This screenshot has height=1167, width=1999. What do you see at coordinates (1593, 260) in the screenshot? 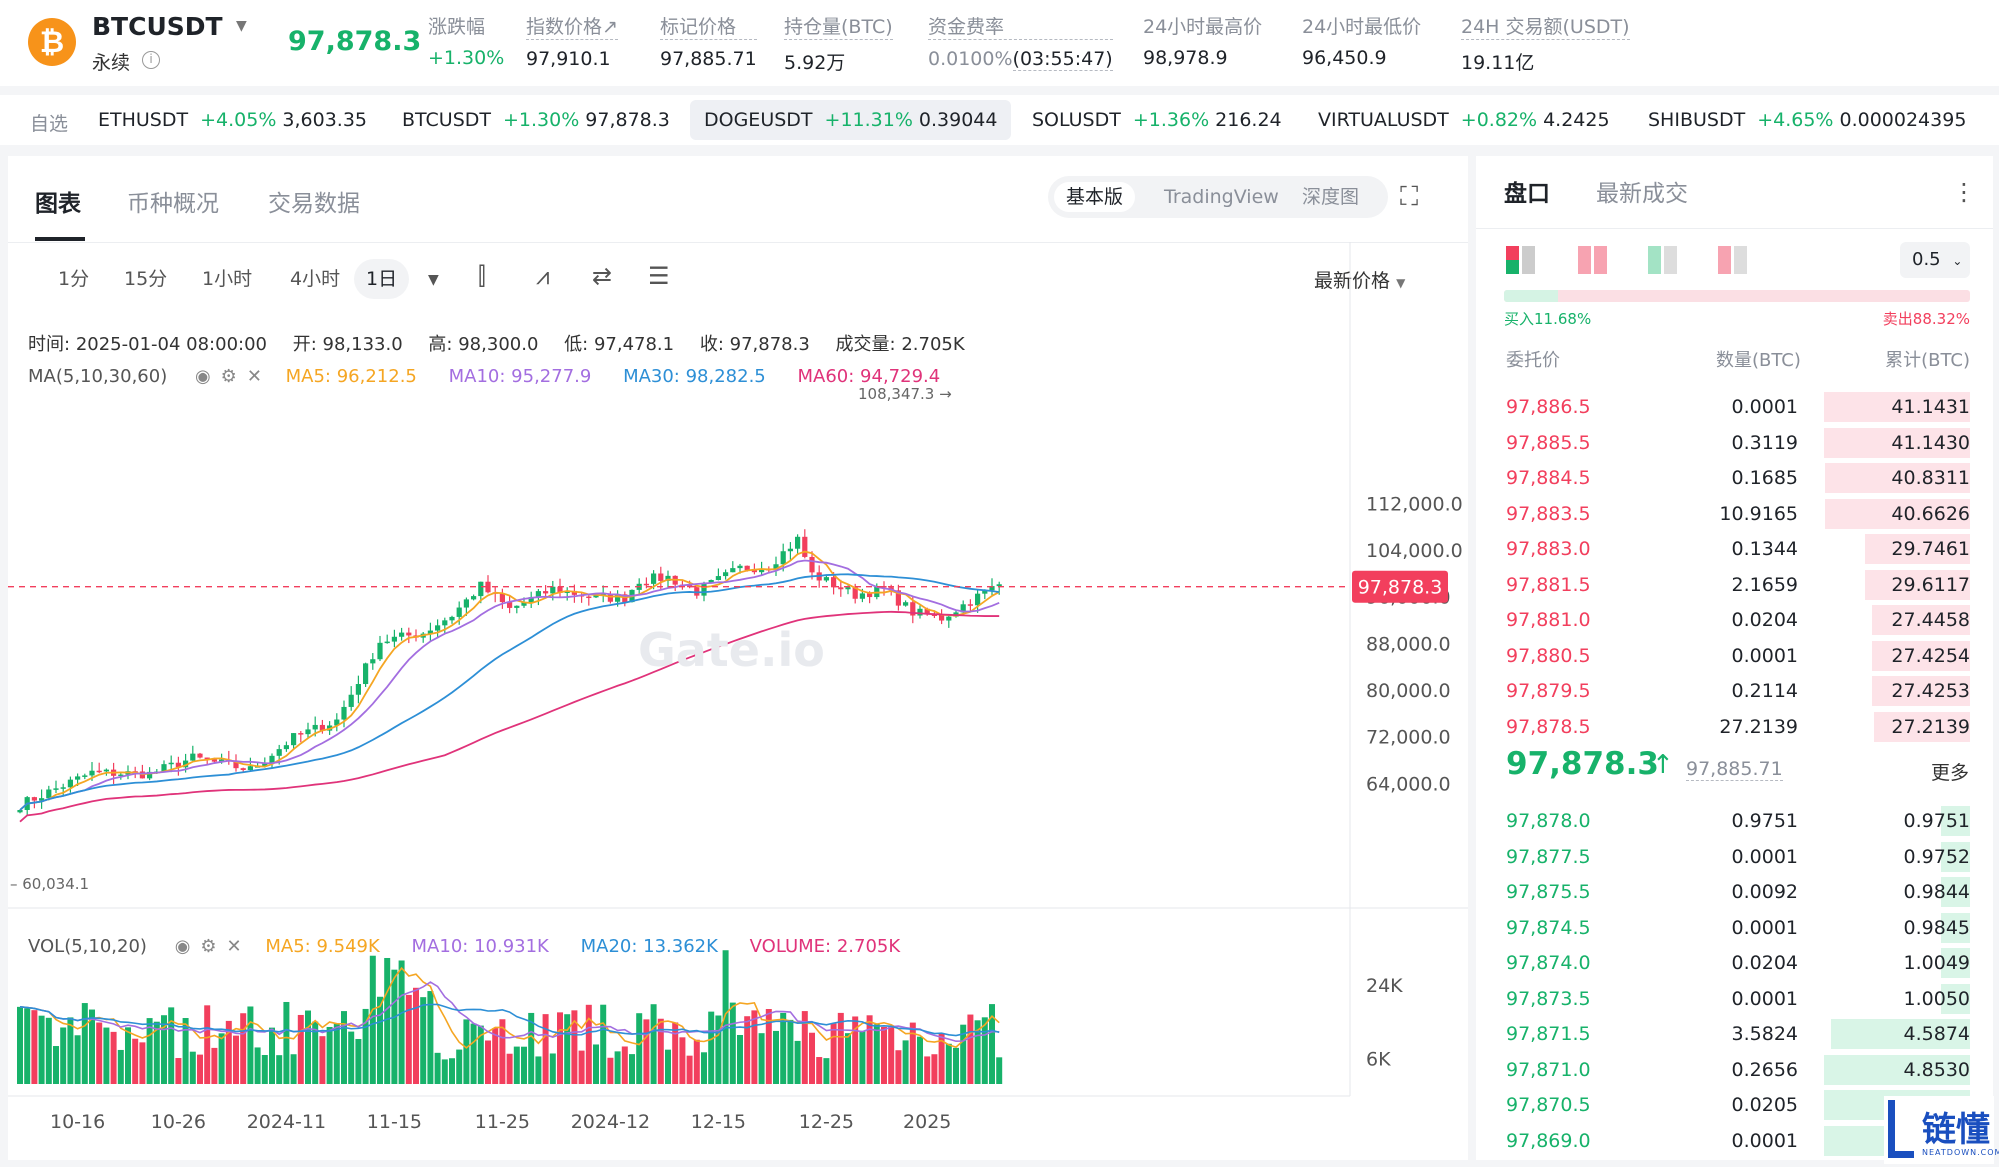
I see `book-mode-asks-icon` at bounding box center [1593, 260].